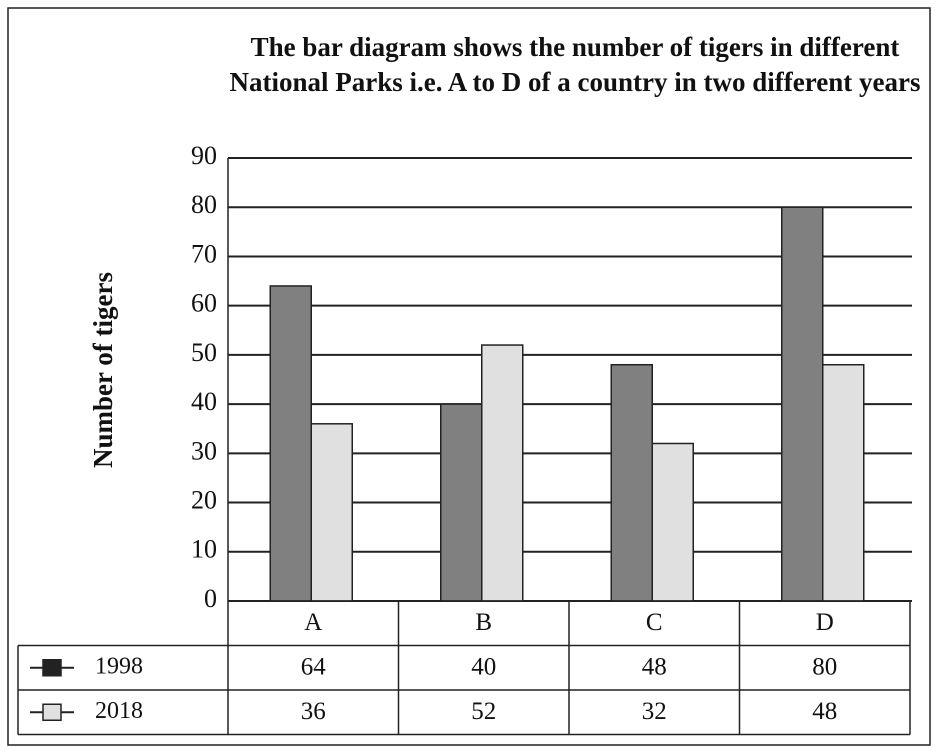 This screenshot has width=938, height=751. I want to click on table-value: 32, so click(654, 711).